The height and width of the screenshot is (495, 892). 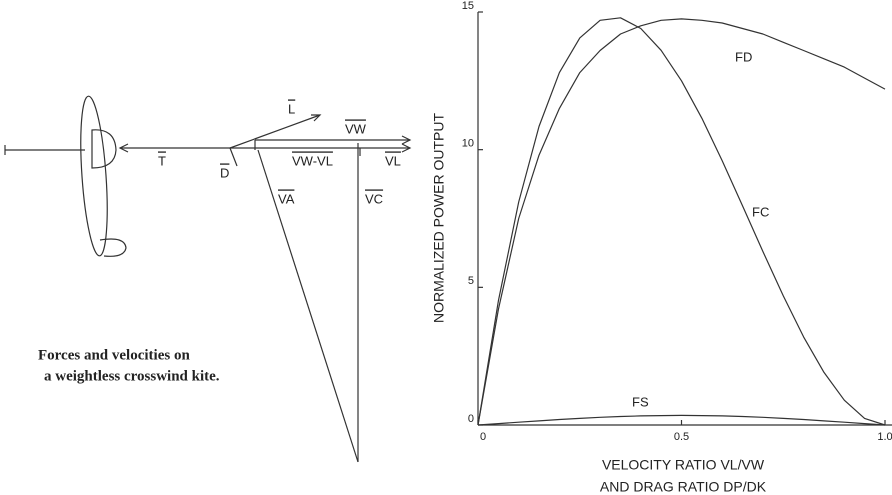 What do you see at coordinates (132, 376) in the screenshot?
I see `caption: a weightless crosswind kite.` at bounding box center [132, 376].